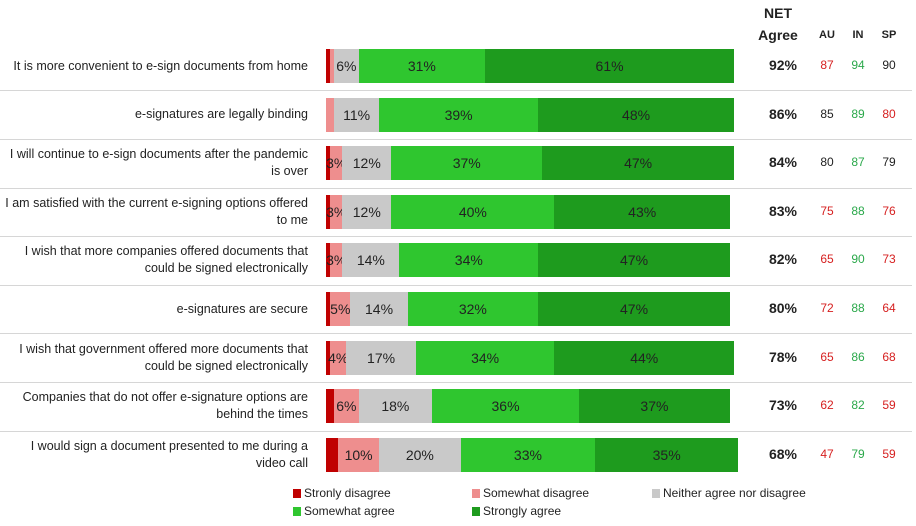  Describe the element at coordinates (349, 511) in the screenshot. I see `legend-label: Somewhat agree` at that location.